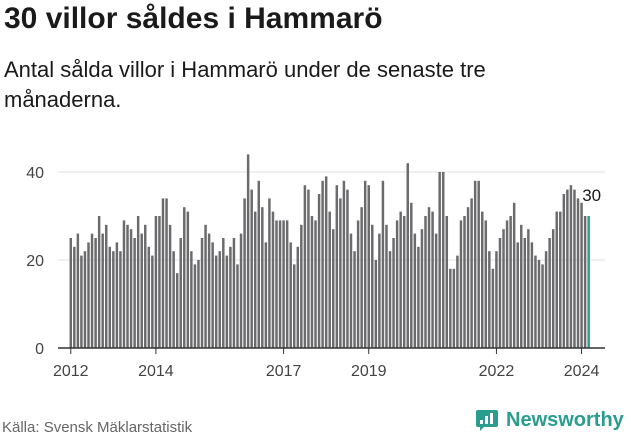 The width and height of the screenshot is (631, 439). Describe the element at coordinates (369, 371) in the screenshot. I see `x-tick-label: 2019` at that location.